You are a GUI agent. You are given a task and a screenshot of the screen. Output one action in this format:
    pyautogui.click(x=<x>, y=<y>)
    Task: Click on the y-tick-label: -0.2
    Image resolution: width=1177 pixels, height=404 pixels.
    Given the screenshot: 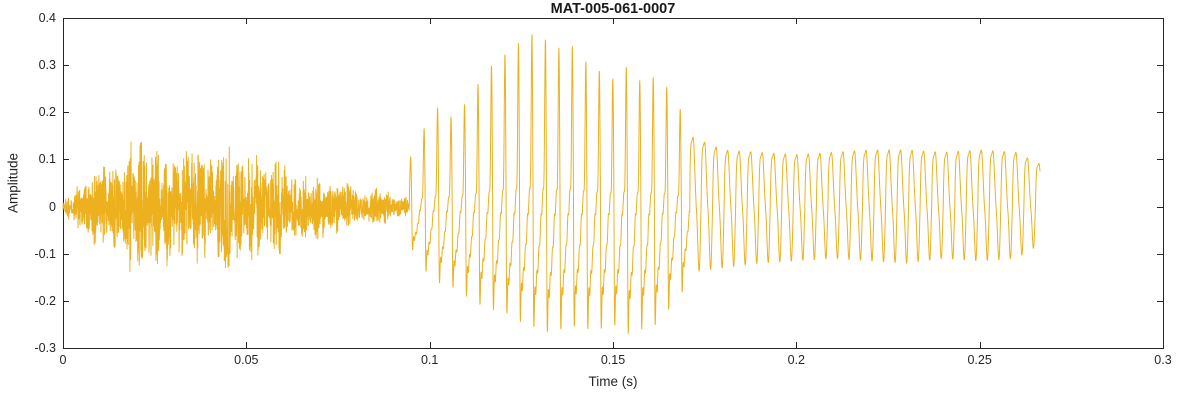 What is the action you would take?
    pyautogui.click(x=45, y=300)
    